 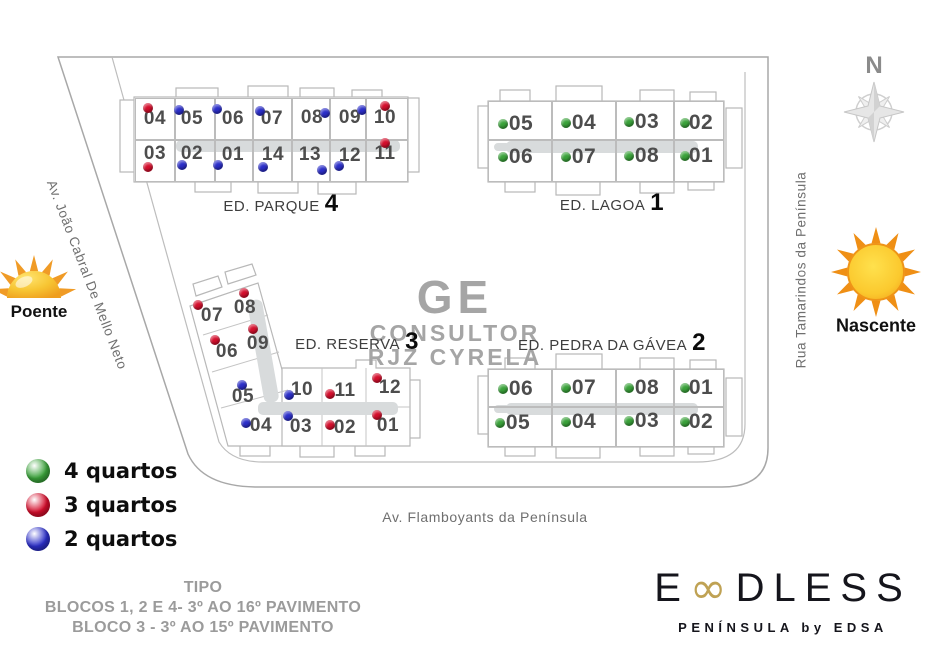 I want to click on unit-number-lagoa-02: 02, so click(x=701, y=122).